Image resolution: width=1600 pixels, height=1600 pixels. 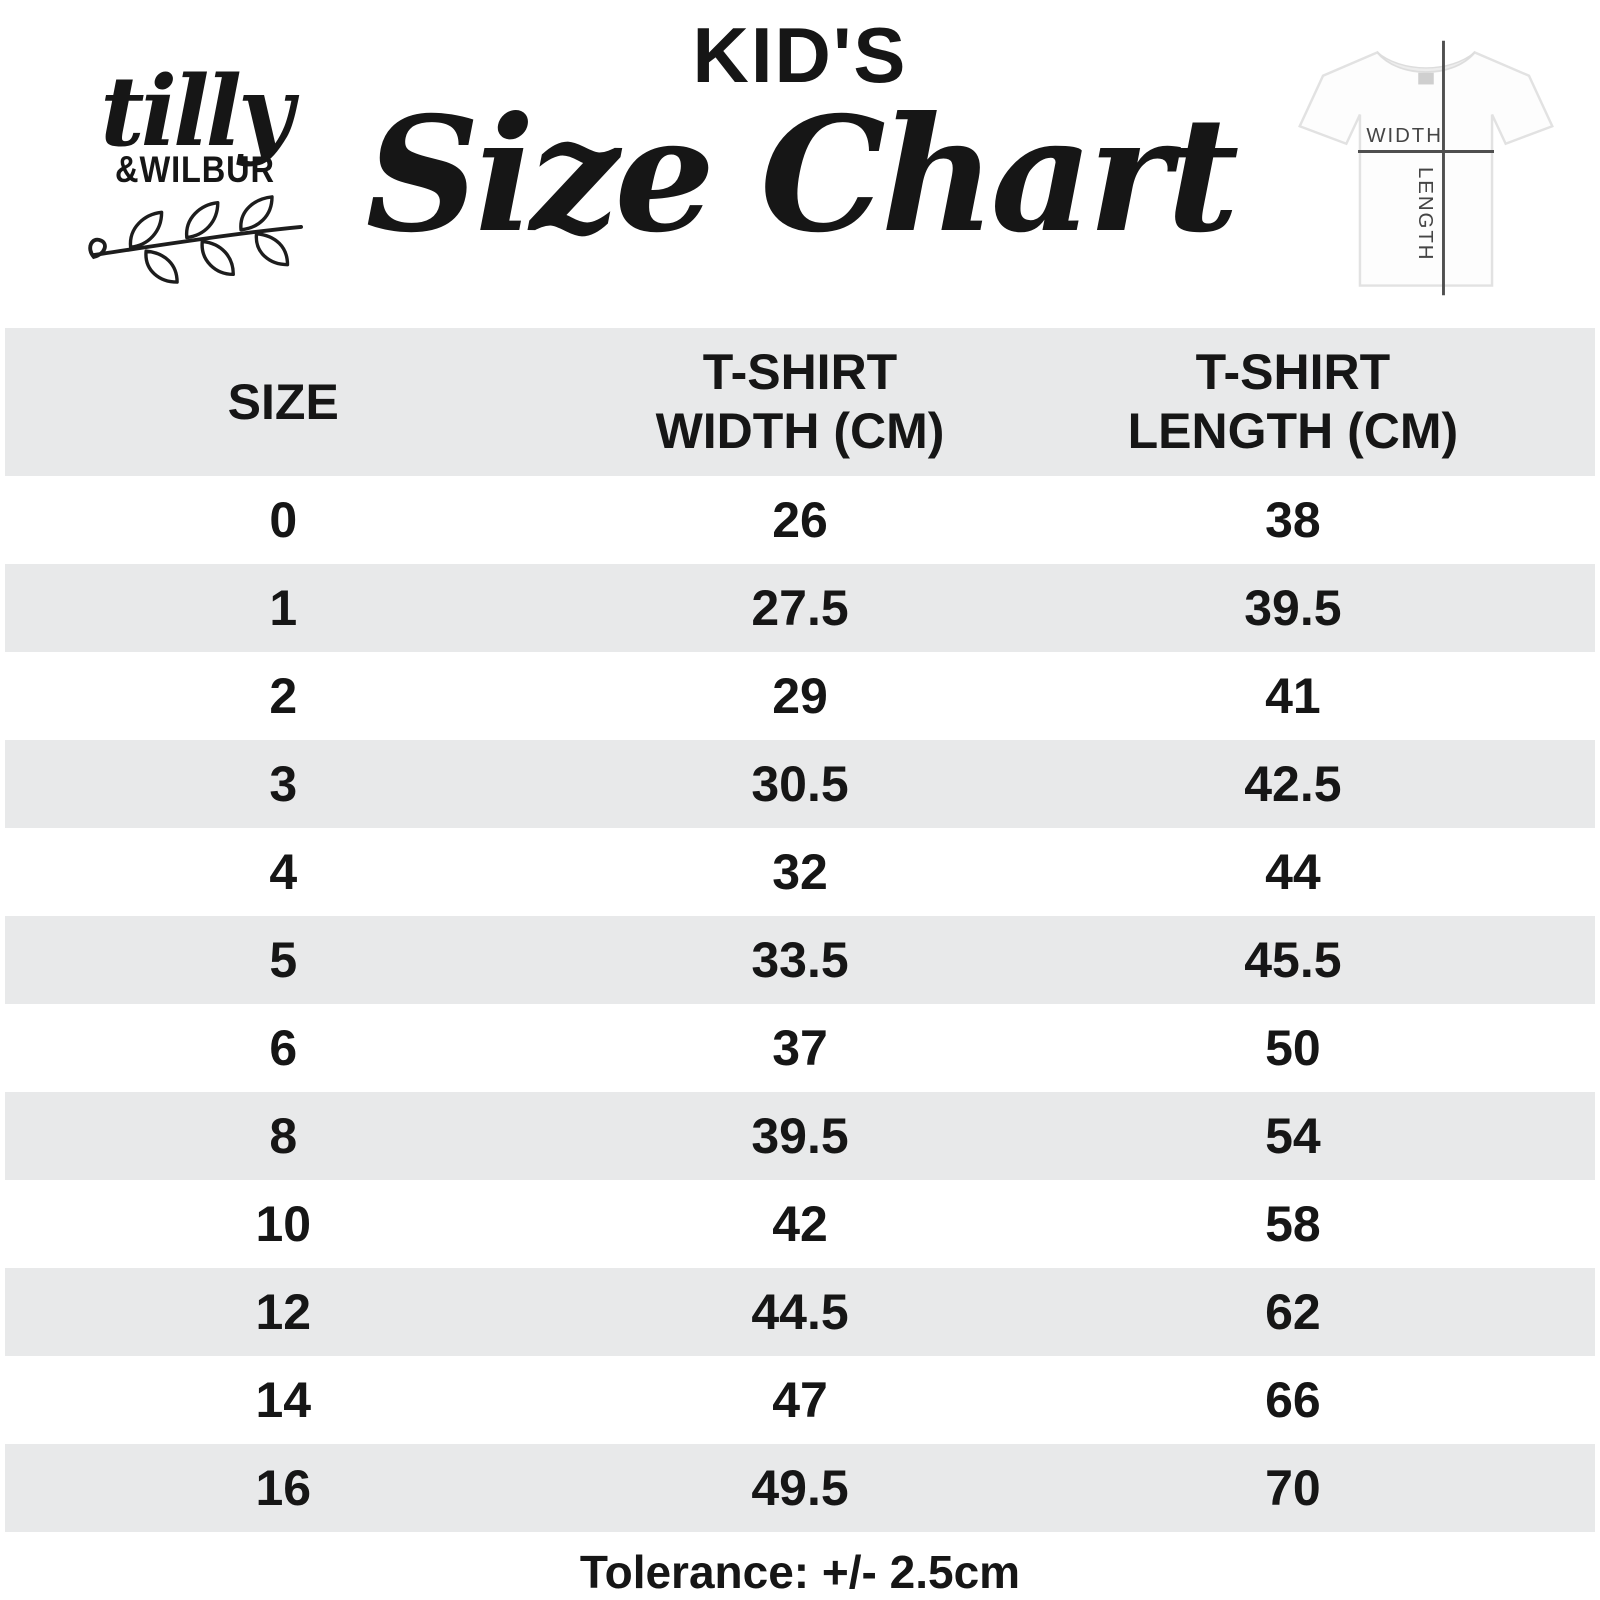 I want to click on cell-width: 44.5, so click(x=800, y=1312).